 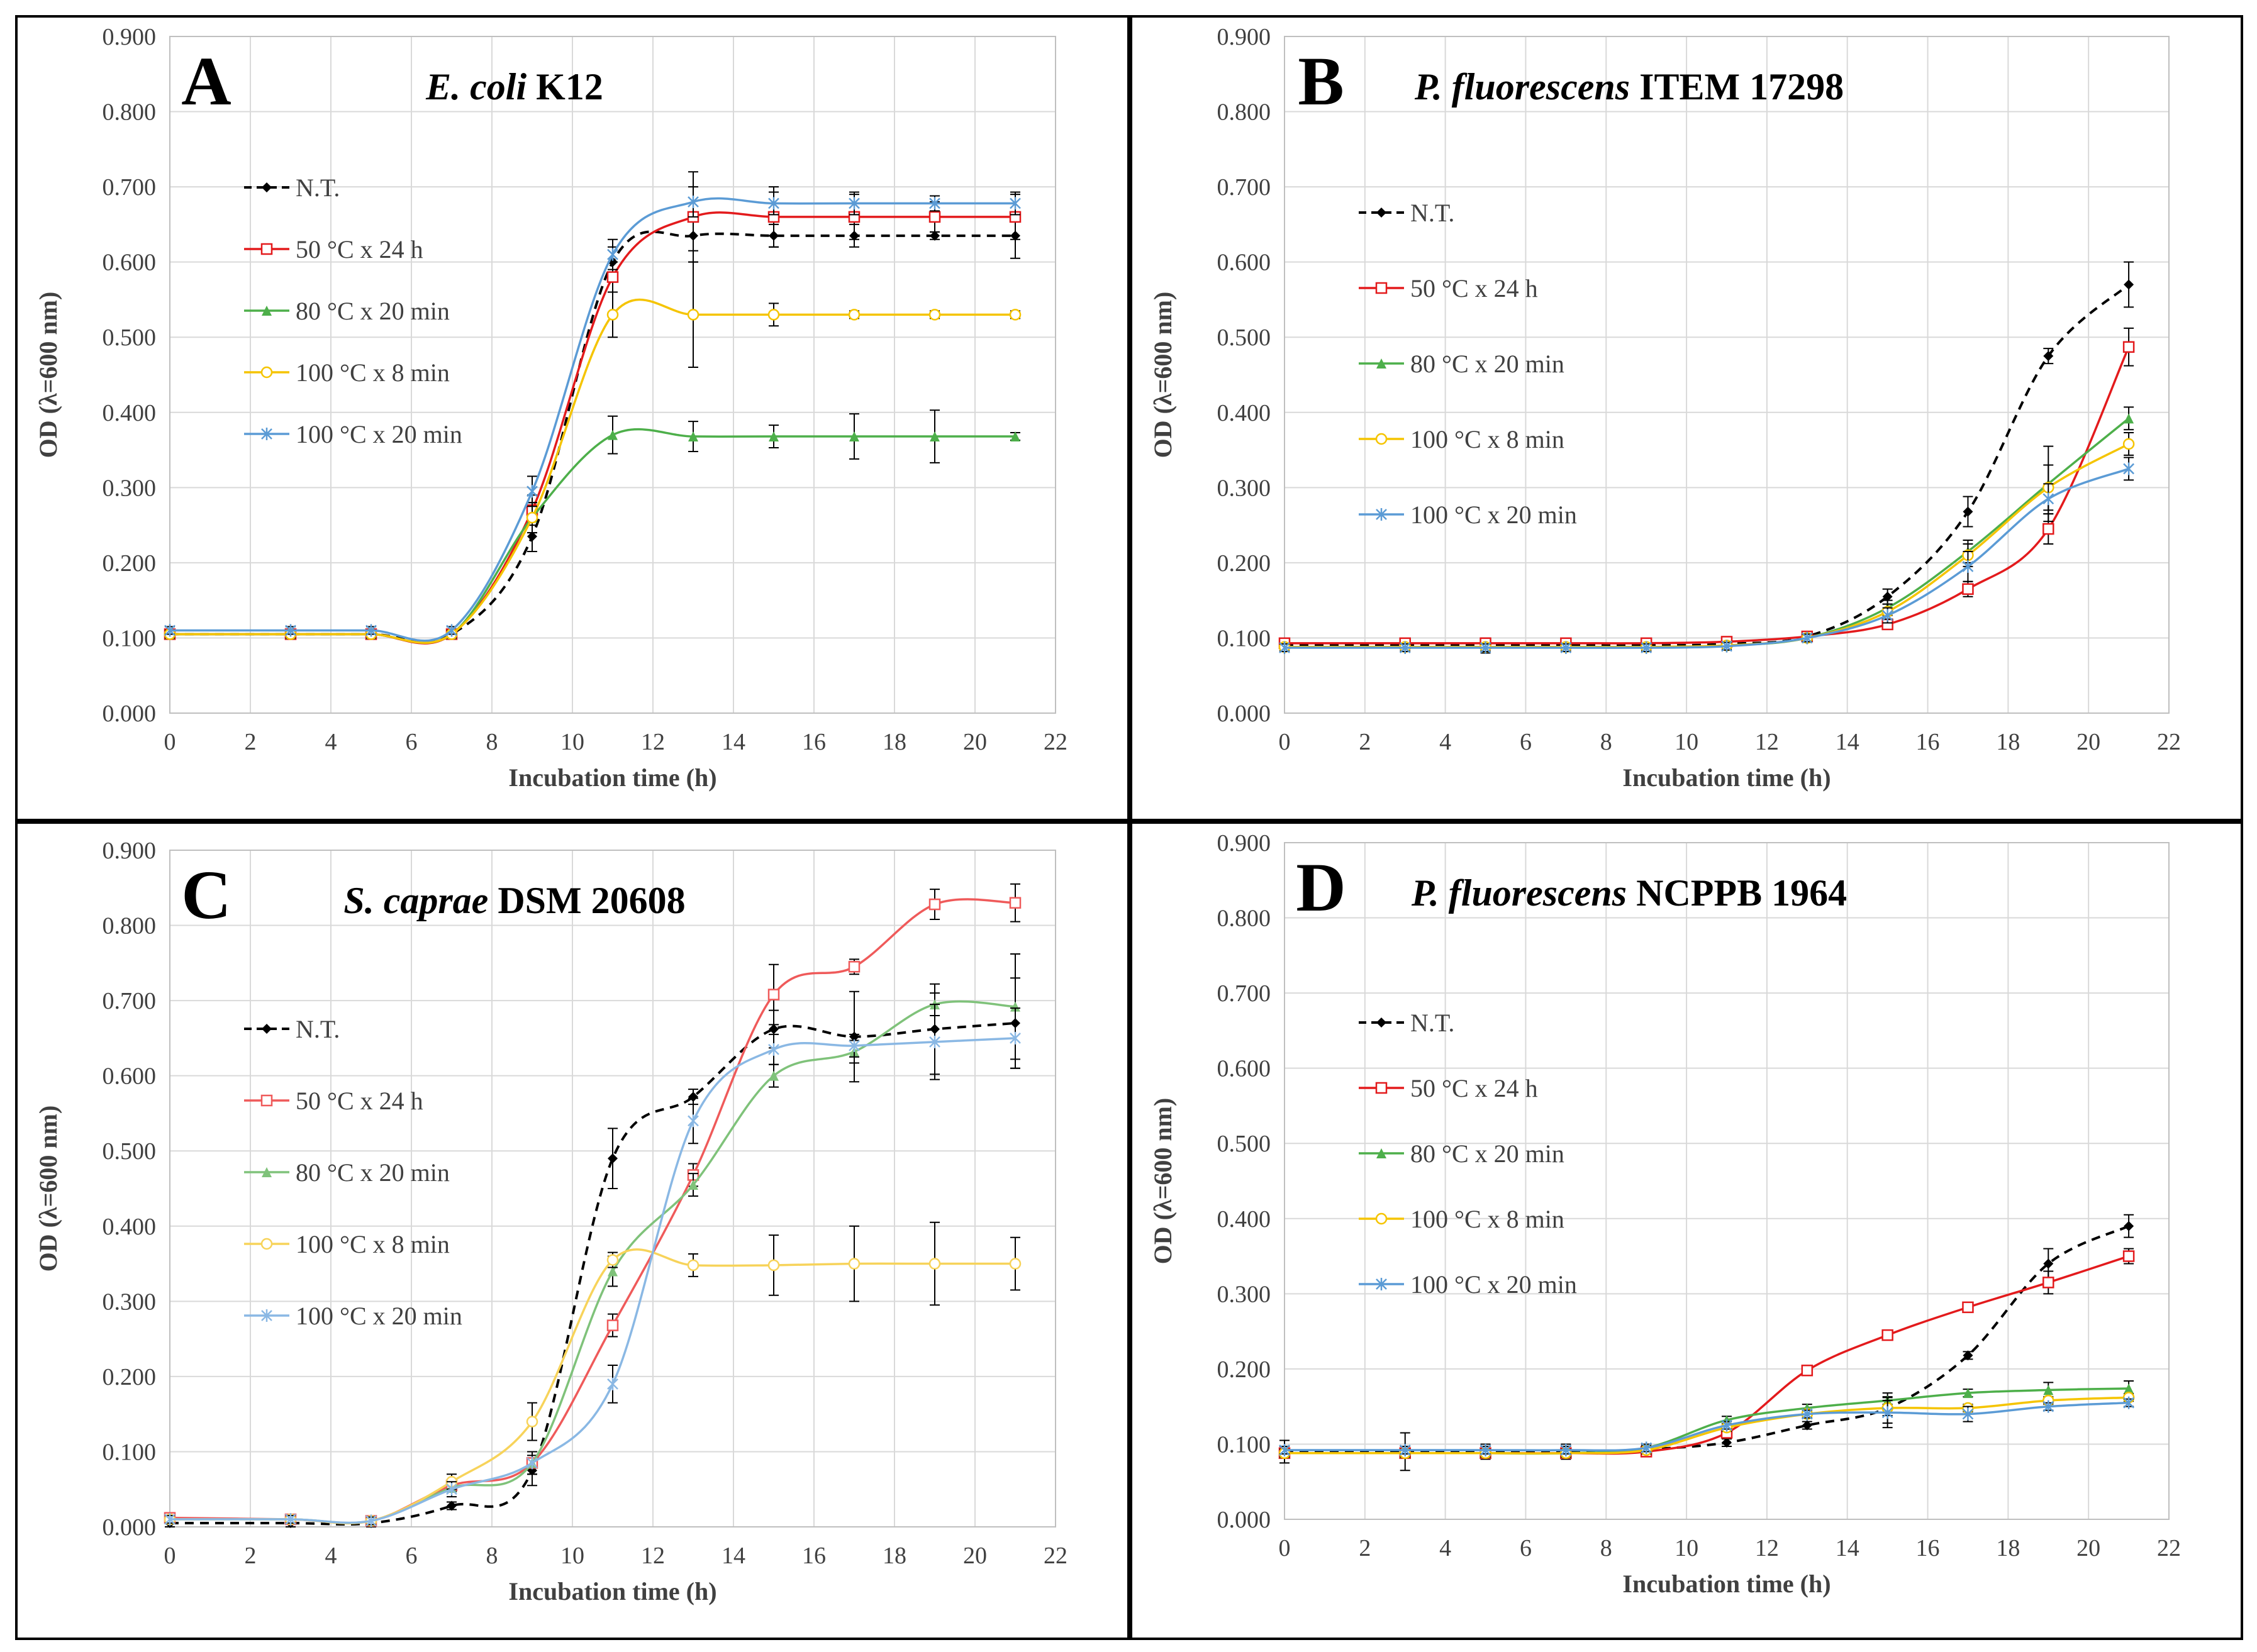 I want to click on y-axis-label: OD (λ=600 nm), so click(x=48, y=375).